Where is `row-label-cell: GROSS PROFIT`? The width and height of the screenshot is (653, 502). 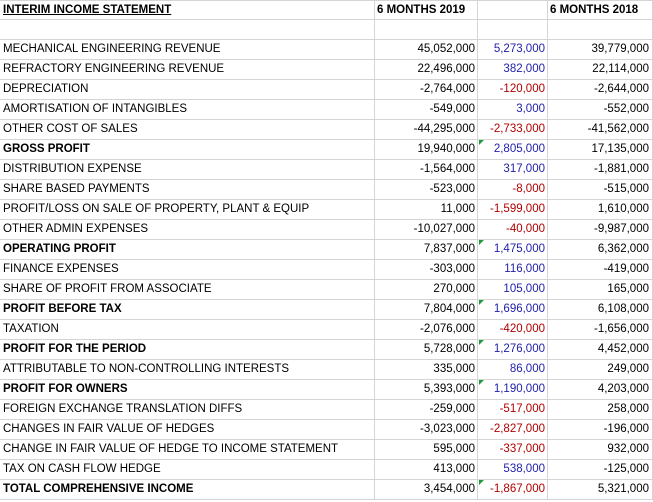
row-label-cell: GROSS PROFIT is located at coordinates (187, 149).